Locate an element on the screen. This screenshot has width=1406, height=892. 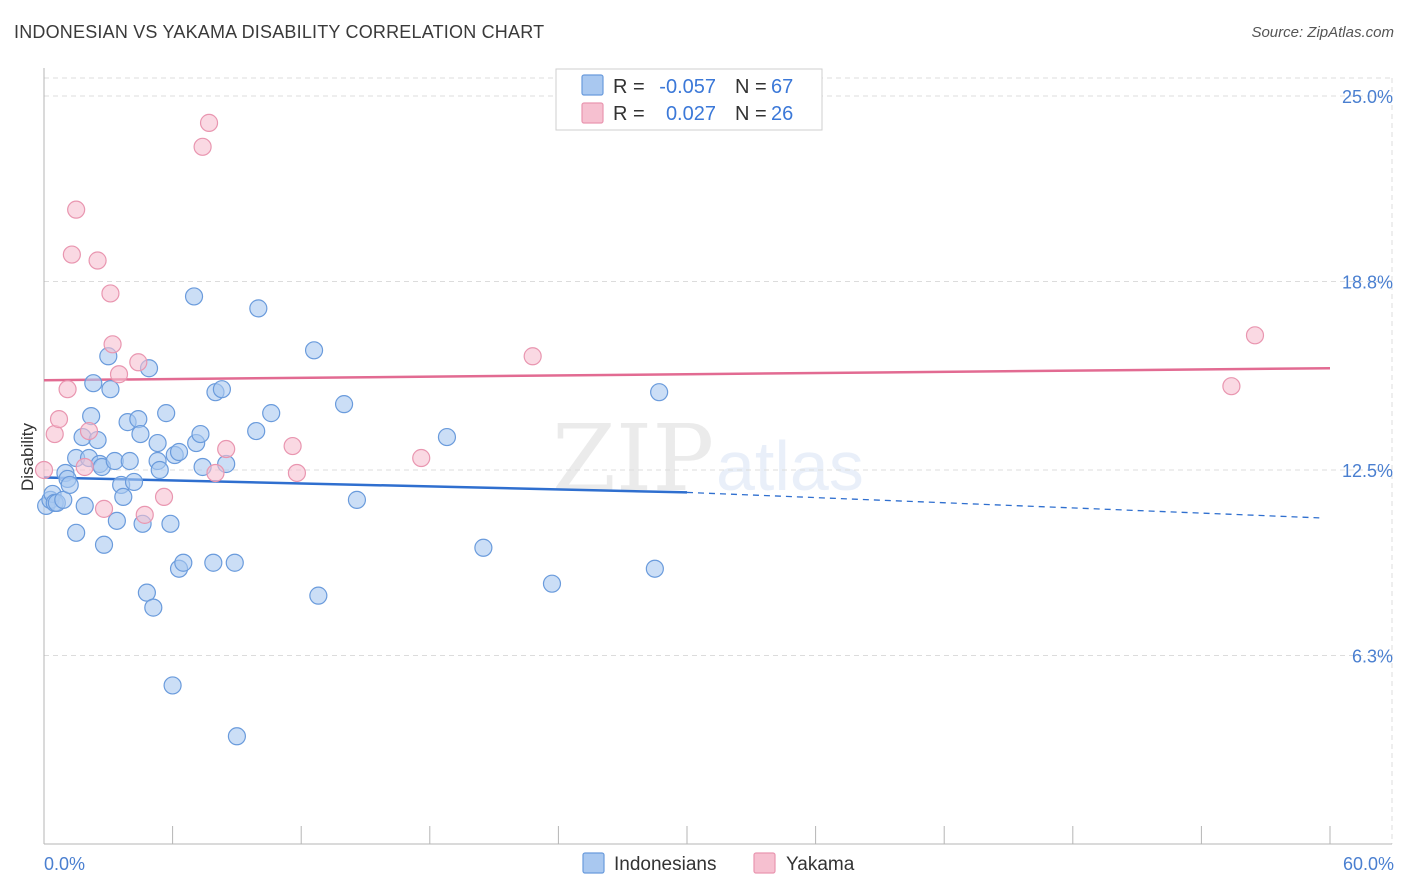
legend-n-label-yakama: N = is located at coordinates (751, 114).